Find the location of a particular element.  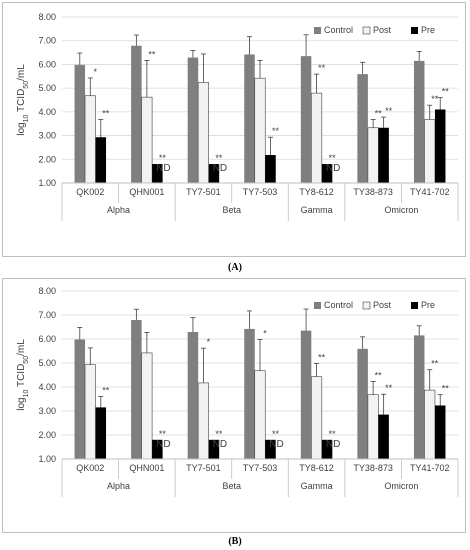

panel-b-label: (B) is located at coordinates (235, 541).